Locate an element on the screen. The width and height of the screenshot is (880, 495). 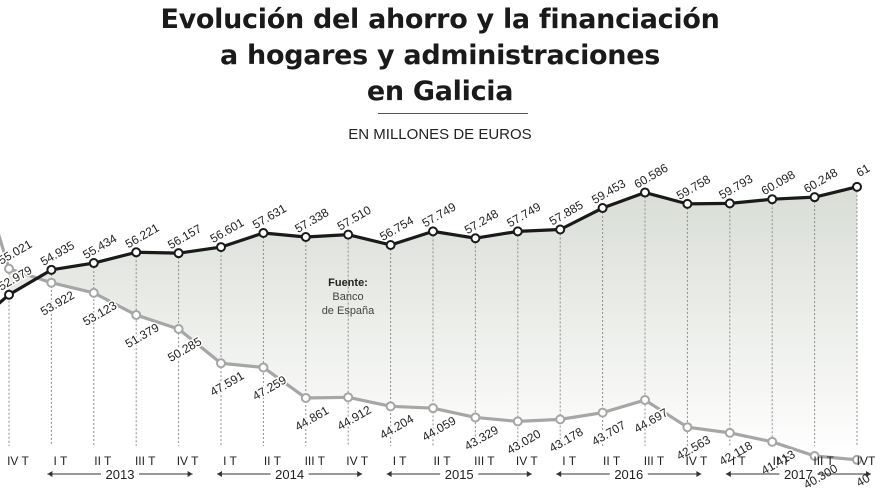
x-tick-label-0: IV T is located at coordinates (18, 461).